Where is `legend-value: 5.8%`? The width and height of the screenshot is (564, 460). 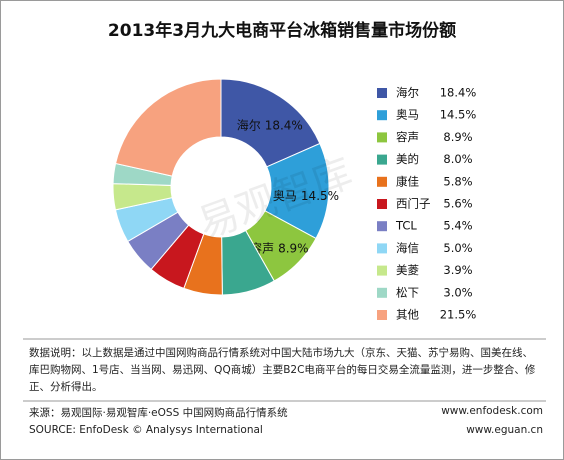 legend-value: 5.8% is located at coordinates (457, 181).